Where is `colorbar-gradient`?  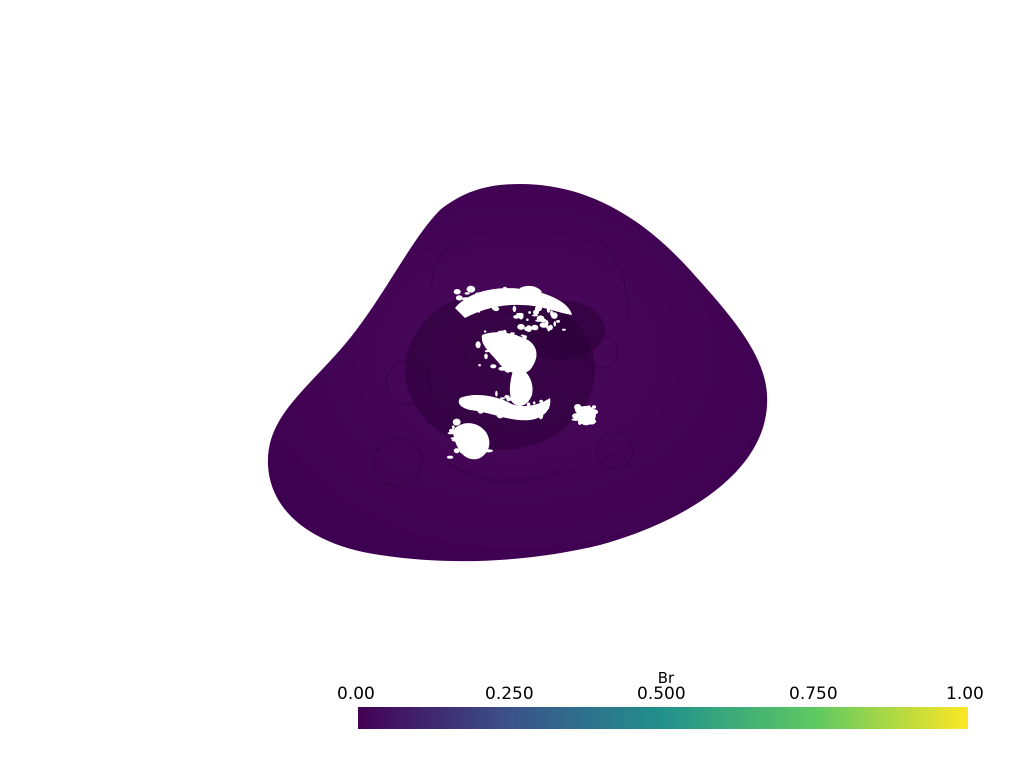 colorbar-gradient is located at coordinates (663, 718).